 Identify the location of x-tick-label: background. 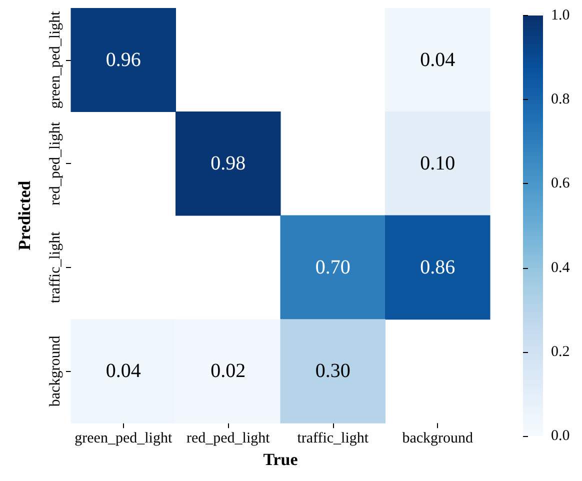
(438, 438).